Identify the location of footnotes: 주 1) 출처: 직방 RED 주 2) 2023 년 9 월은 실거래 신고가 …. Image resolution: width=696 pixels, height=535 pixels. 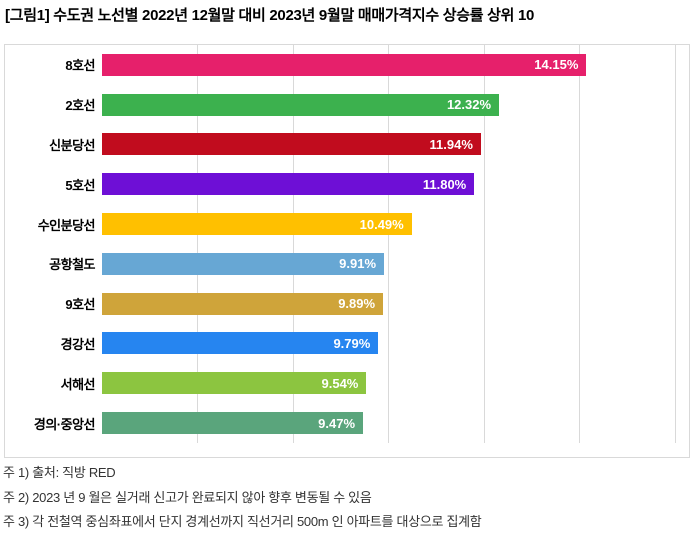
(348, 498).